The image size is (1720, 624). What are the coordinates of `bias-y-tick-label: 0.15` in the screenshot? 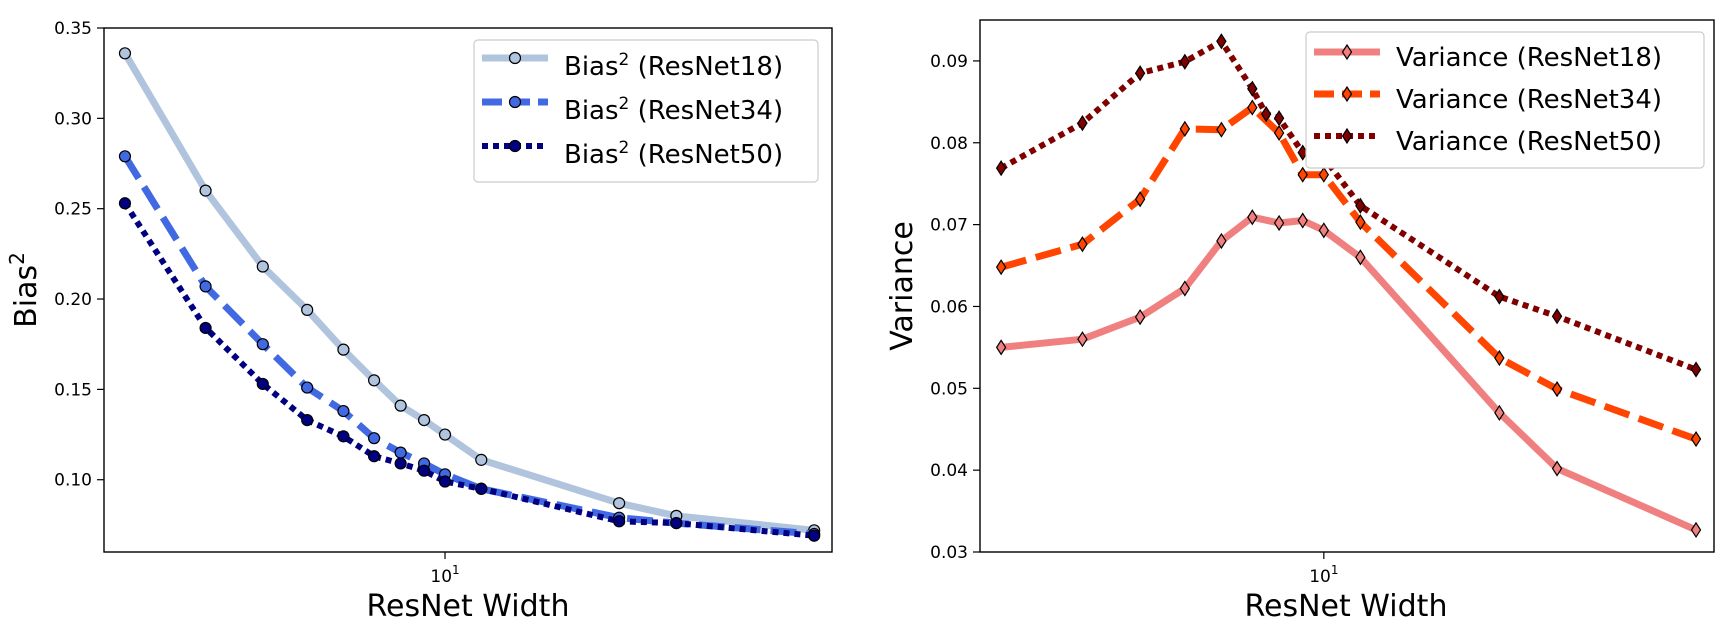 It's located at (73, 390).